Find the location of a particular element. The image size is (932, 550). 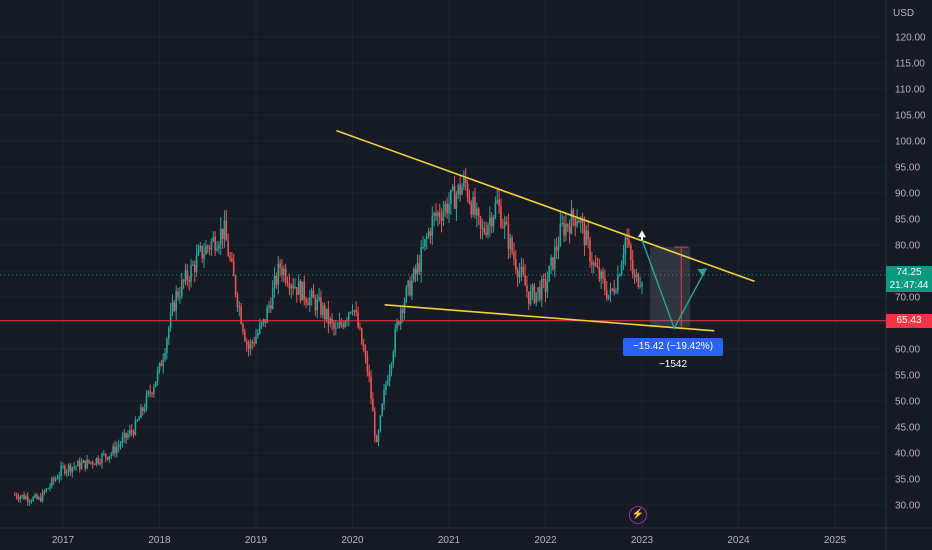

time-tick-label: 2017 is located at coordinates (63, 540).